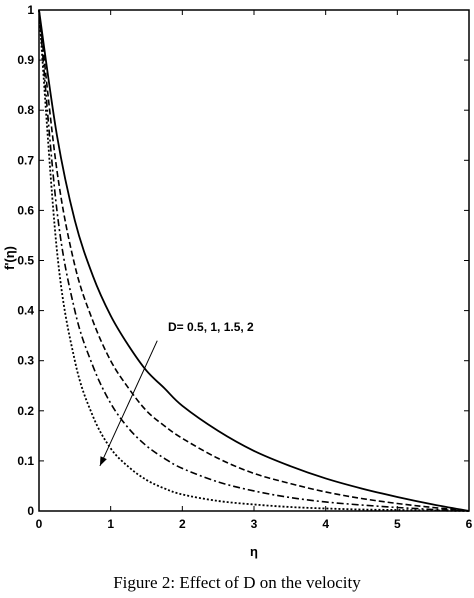  What do you see at coordinates (25, 261) in the screenshot?
I see `y-tick-label: 0.5` at bounding box center [25, 261].